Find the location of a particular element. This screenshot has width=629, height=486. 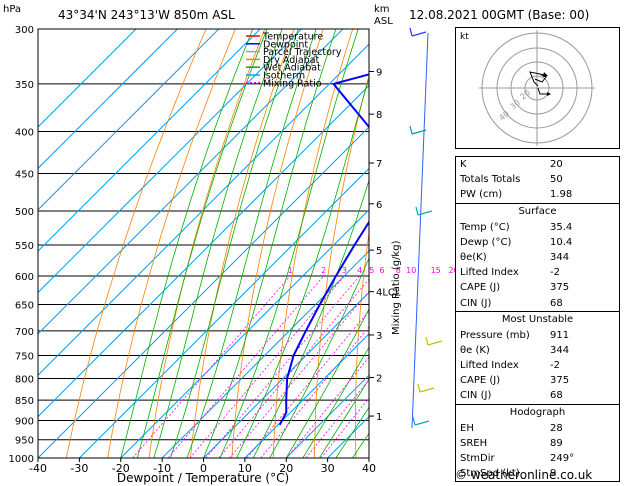

index-label: Dewp (°C) is located at coordinates (486, 242).